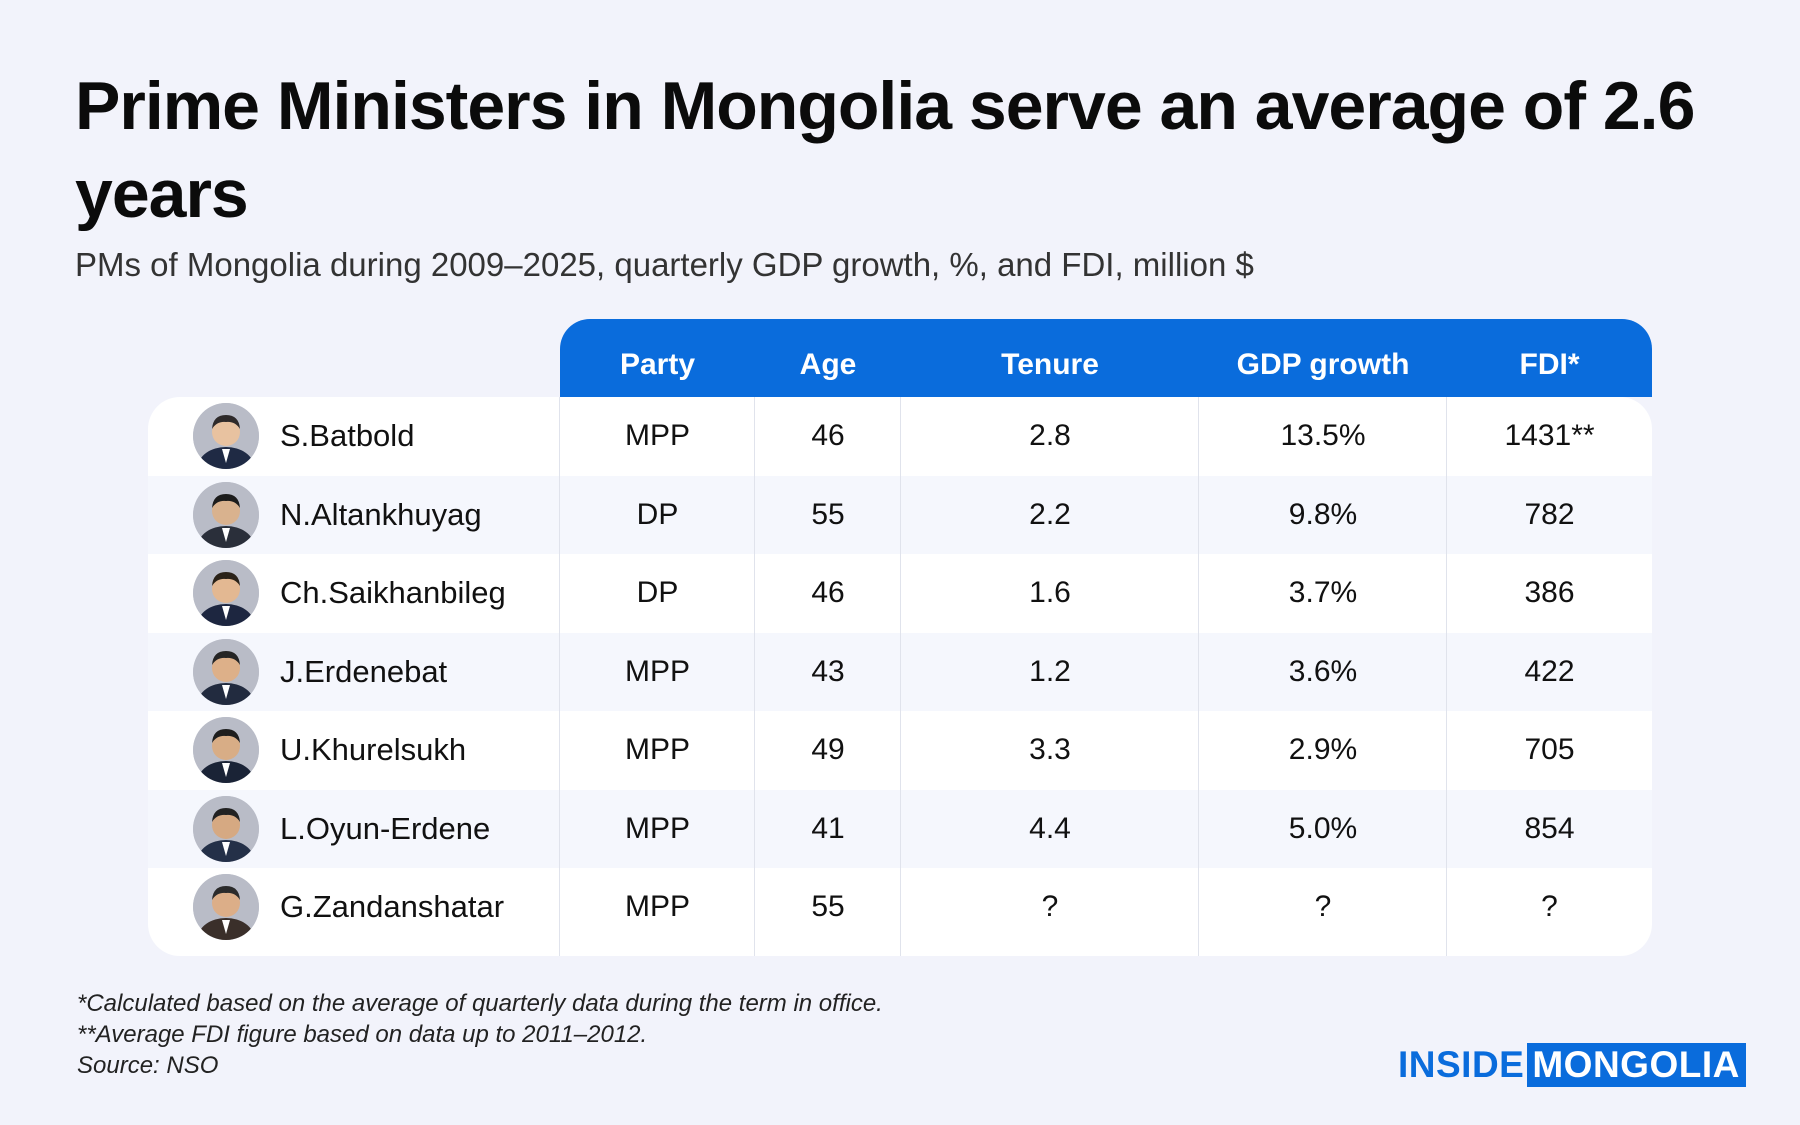  What do you see at coordinates (1549, 906) in the screenshot?
I see `cell-fdi: ?` at bounding box center [1549, 906].